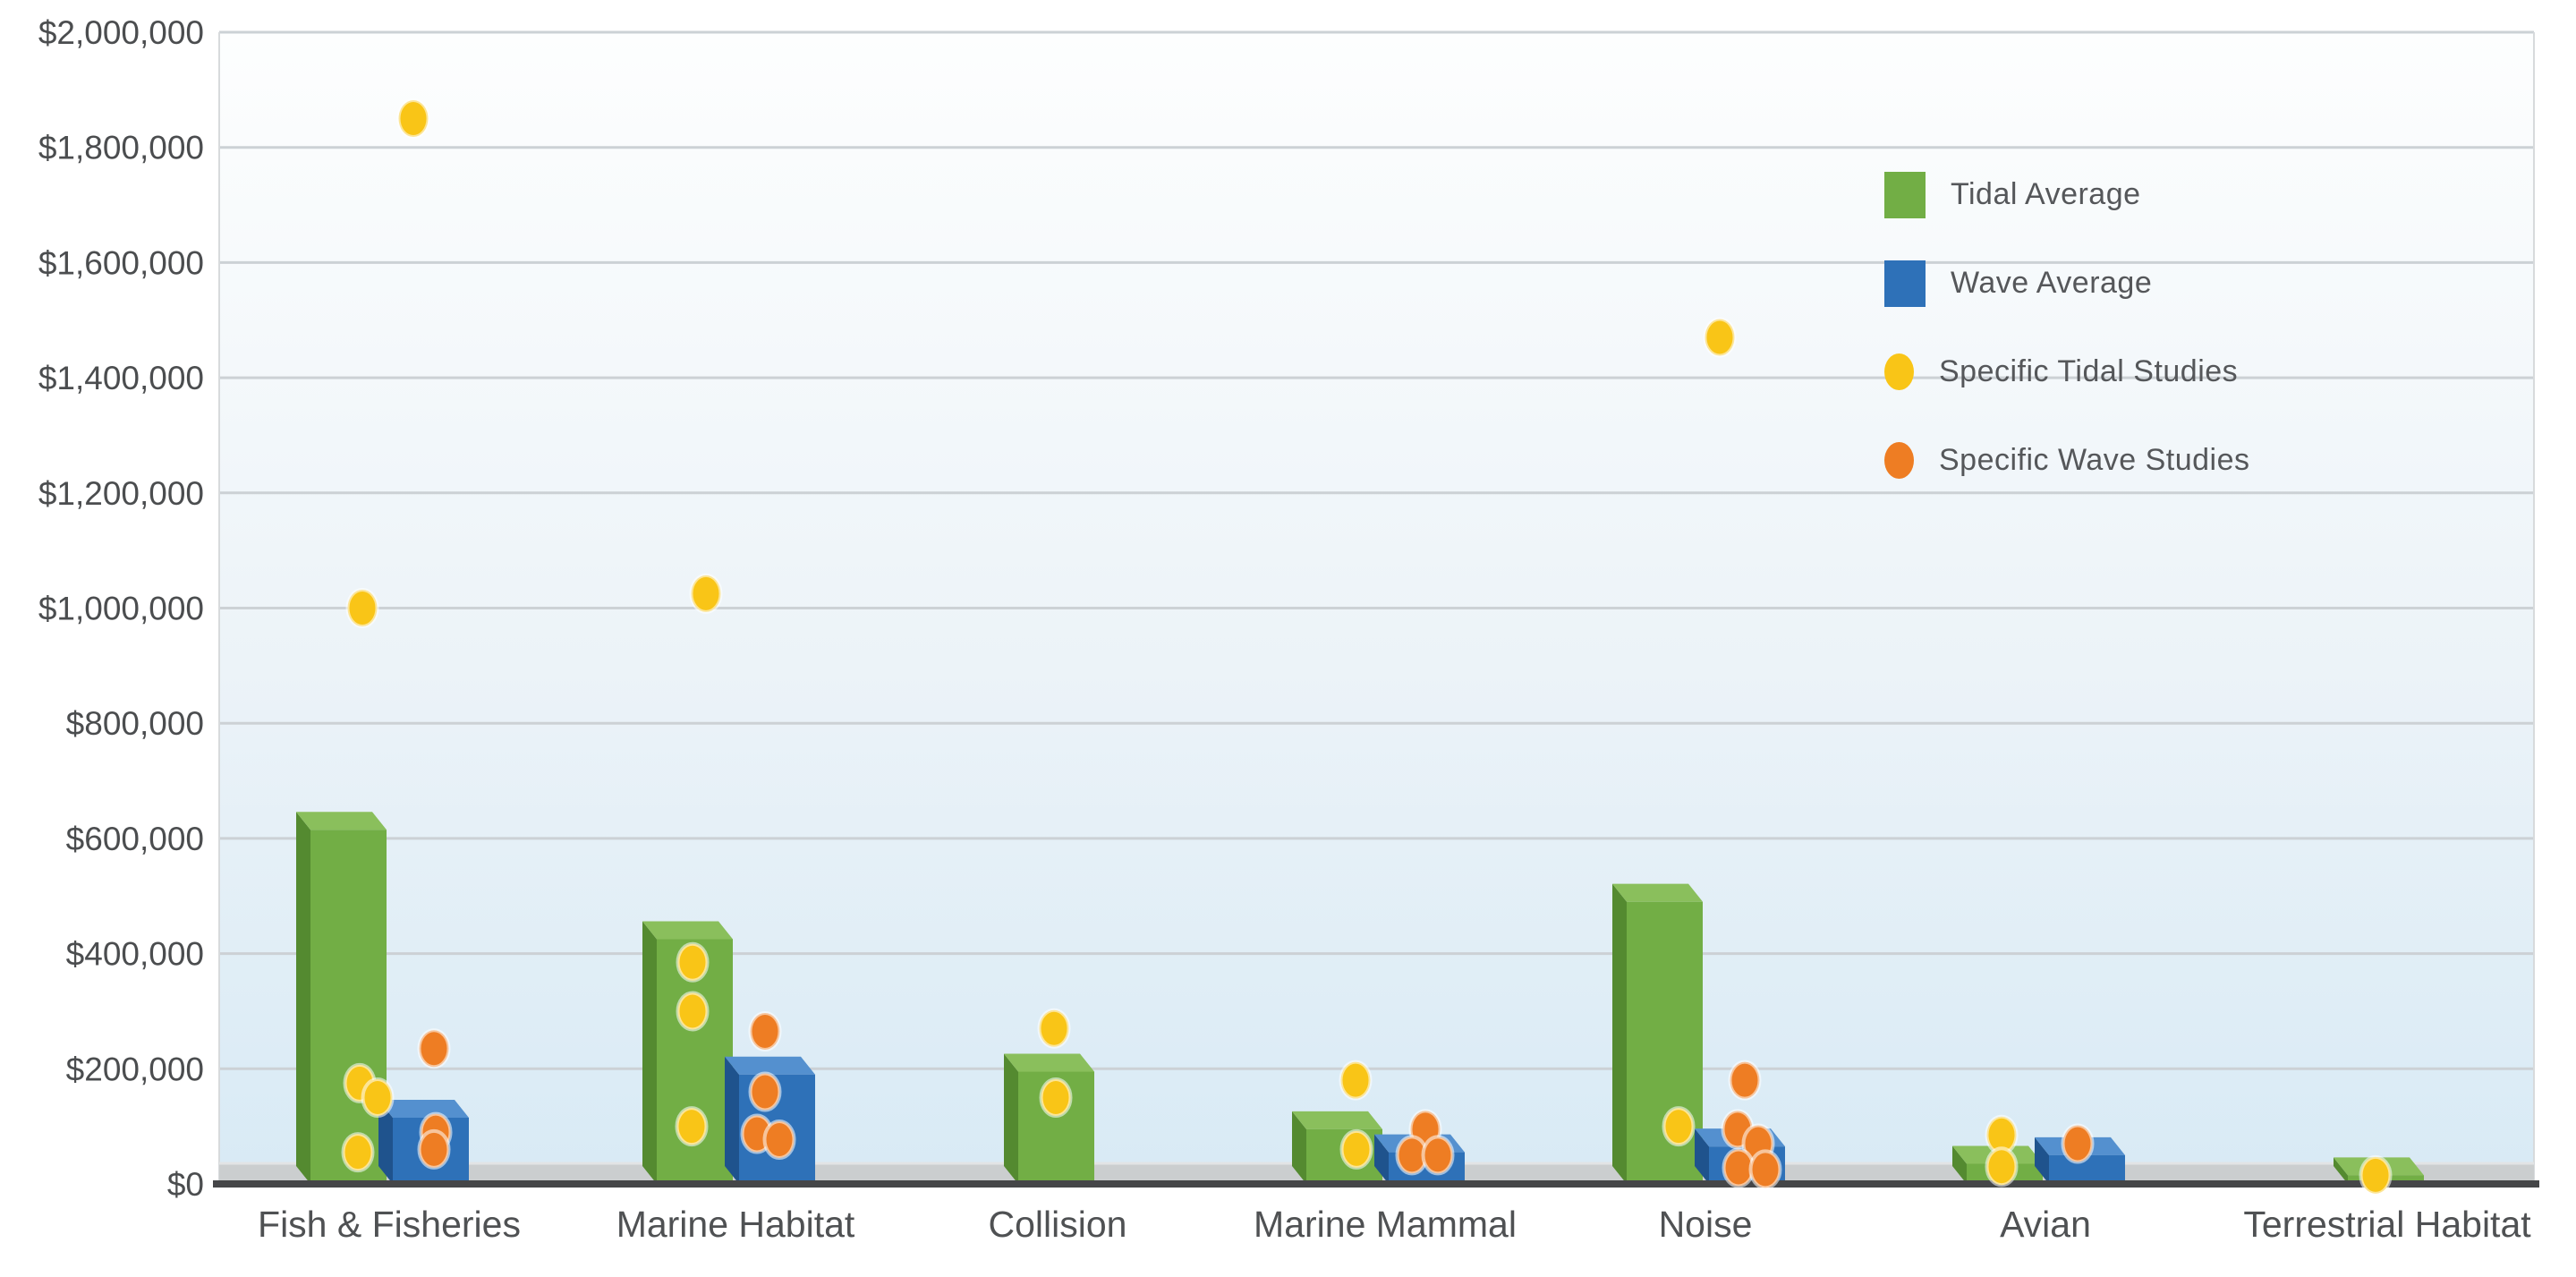 Image resolution: width=2576 pixels, height=1277 pixels. I want to click on x-axis-label: Noise, so click(1706, 1224).